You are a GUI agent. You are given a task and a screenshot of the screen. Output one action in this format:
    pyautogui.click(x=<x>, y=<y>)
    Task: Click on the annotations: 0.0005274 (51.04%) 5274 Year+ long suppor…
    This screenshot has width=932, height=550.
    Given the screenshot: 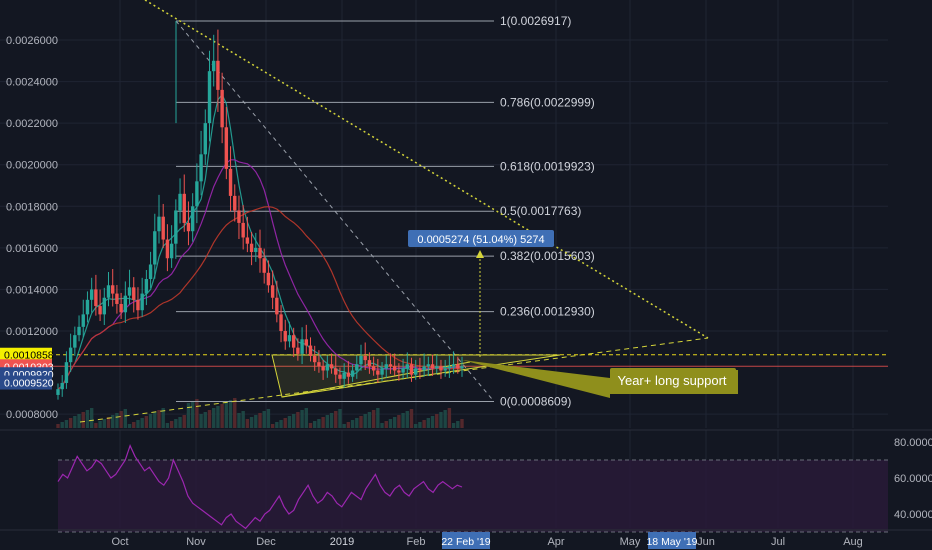 What is the action you would take?
    pyautogui.click(x=573, y=314)
    